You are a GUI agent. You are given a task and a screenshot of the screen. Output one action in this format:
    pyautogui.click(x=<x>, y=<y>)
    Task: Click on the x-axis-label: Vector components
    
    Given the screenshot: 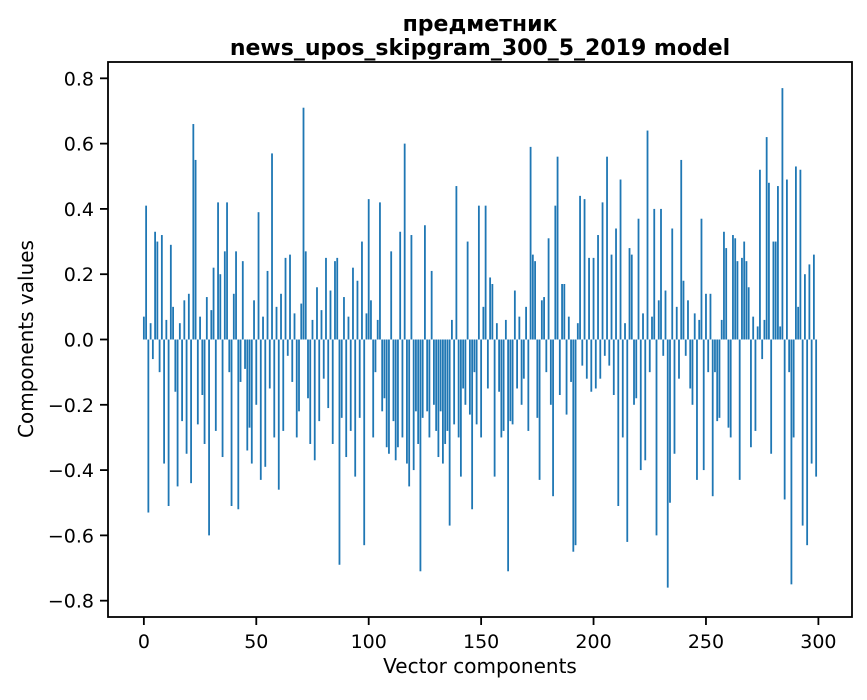 What is the action you would take?
    pyautogui.click(x=480, y=666)
    